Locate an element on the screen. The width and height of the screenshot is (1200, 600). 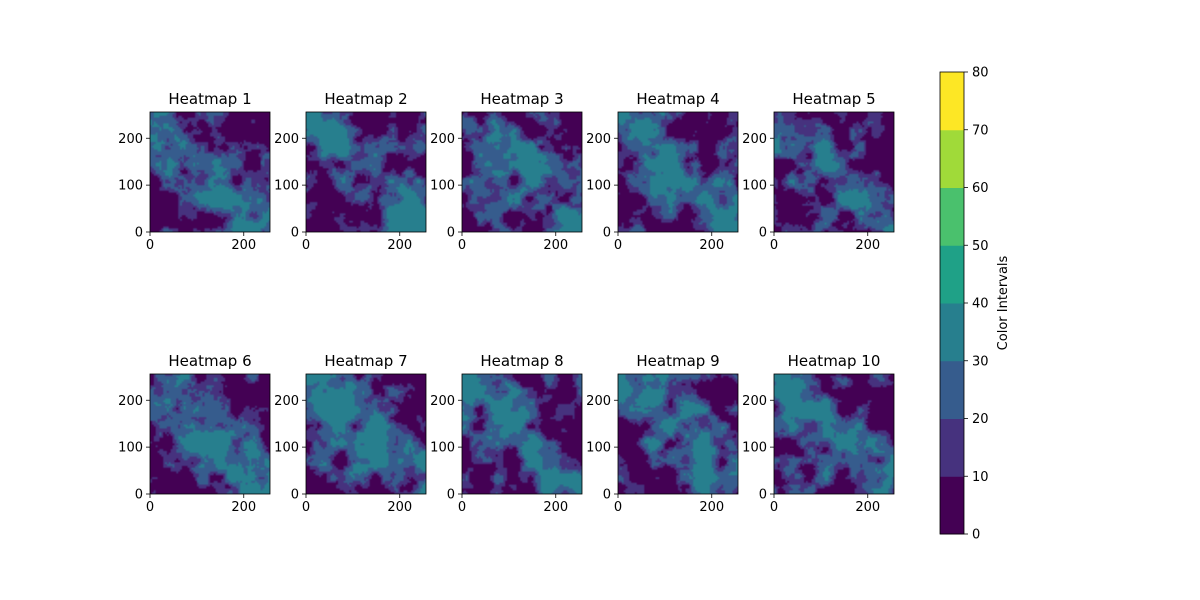
colorbar-tick-label: 20 is located at coordinates (980, 419).